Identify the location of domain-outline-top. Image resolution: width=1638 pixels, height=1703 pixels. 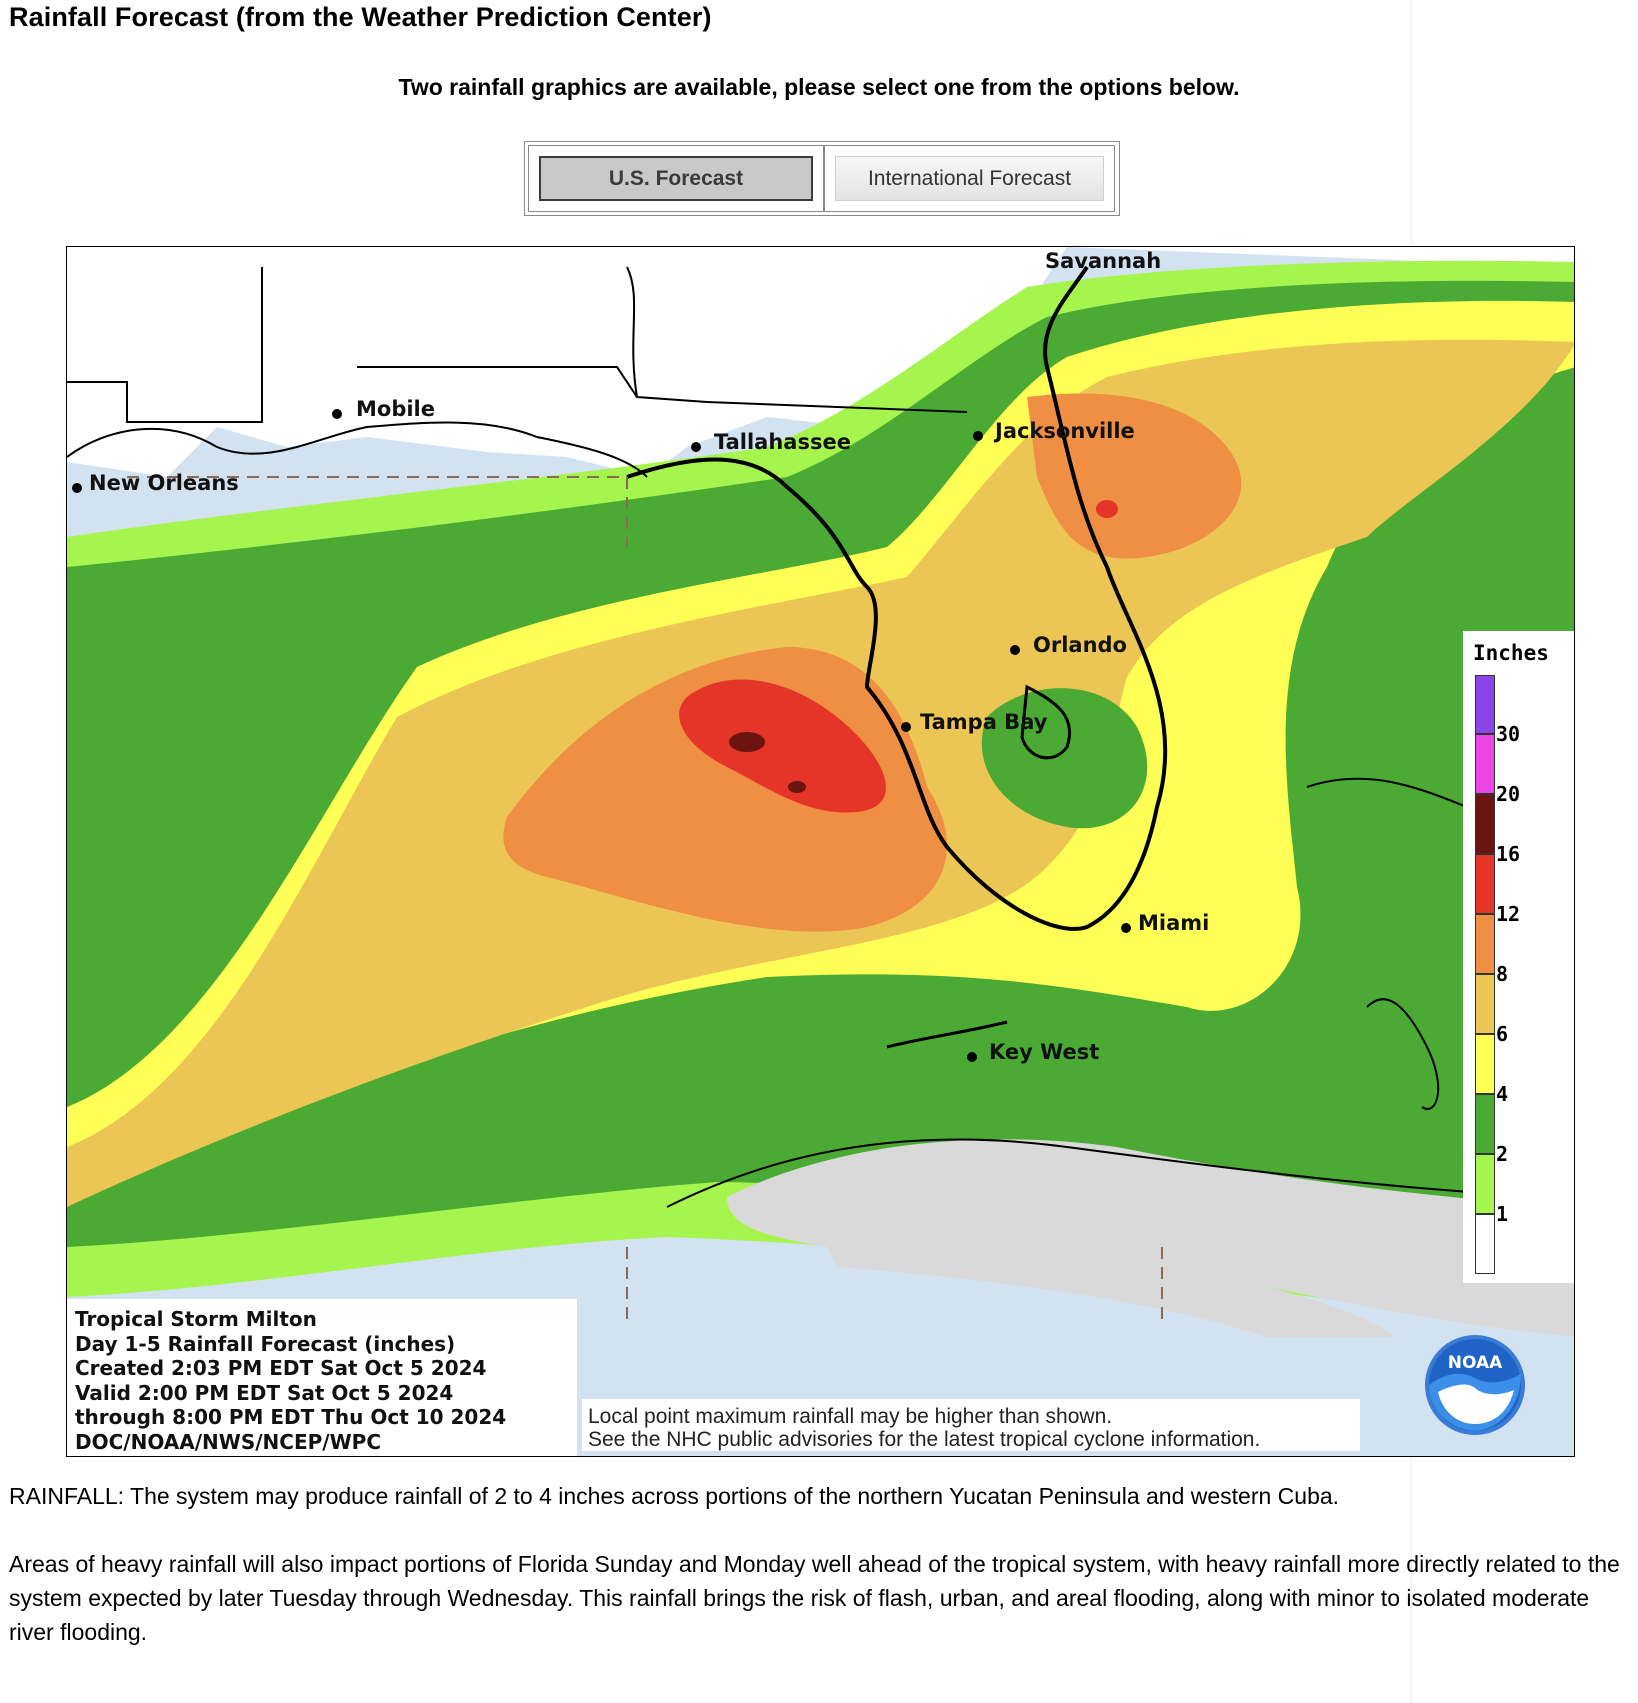
(377, 511).